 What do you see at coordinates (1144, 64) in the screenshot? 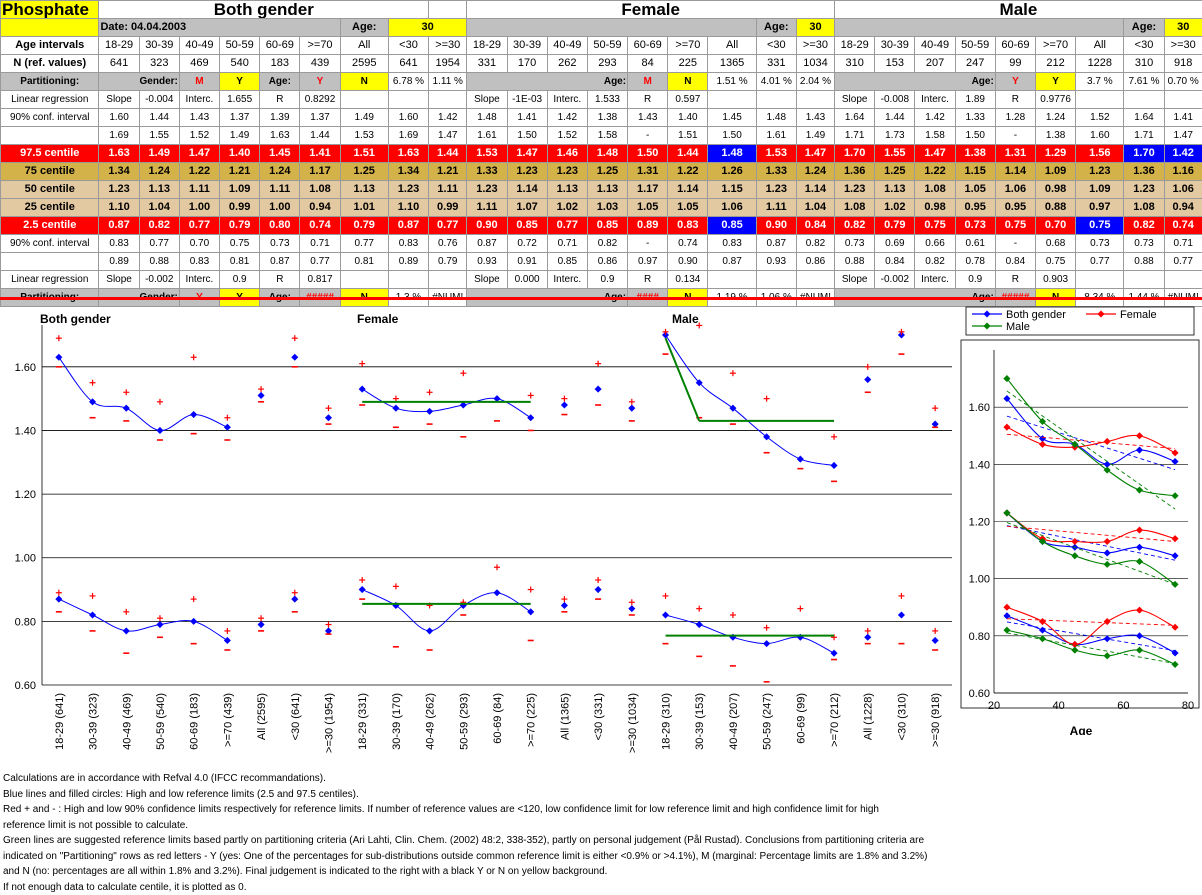
I see `n-cell: 310` at bounding box center [1144, 64].